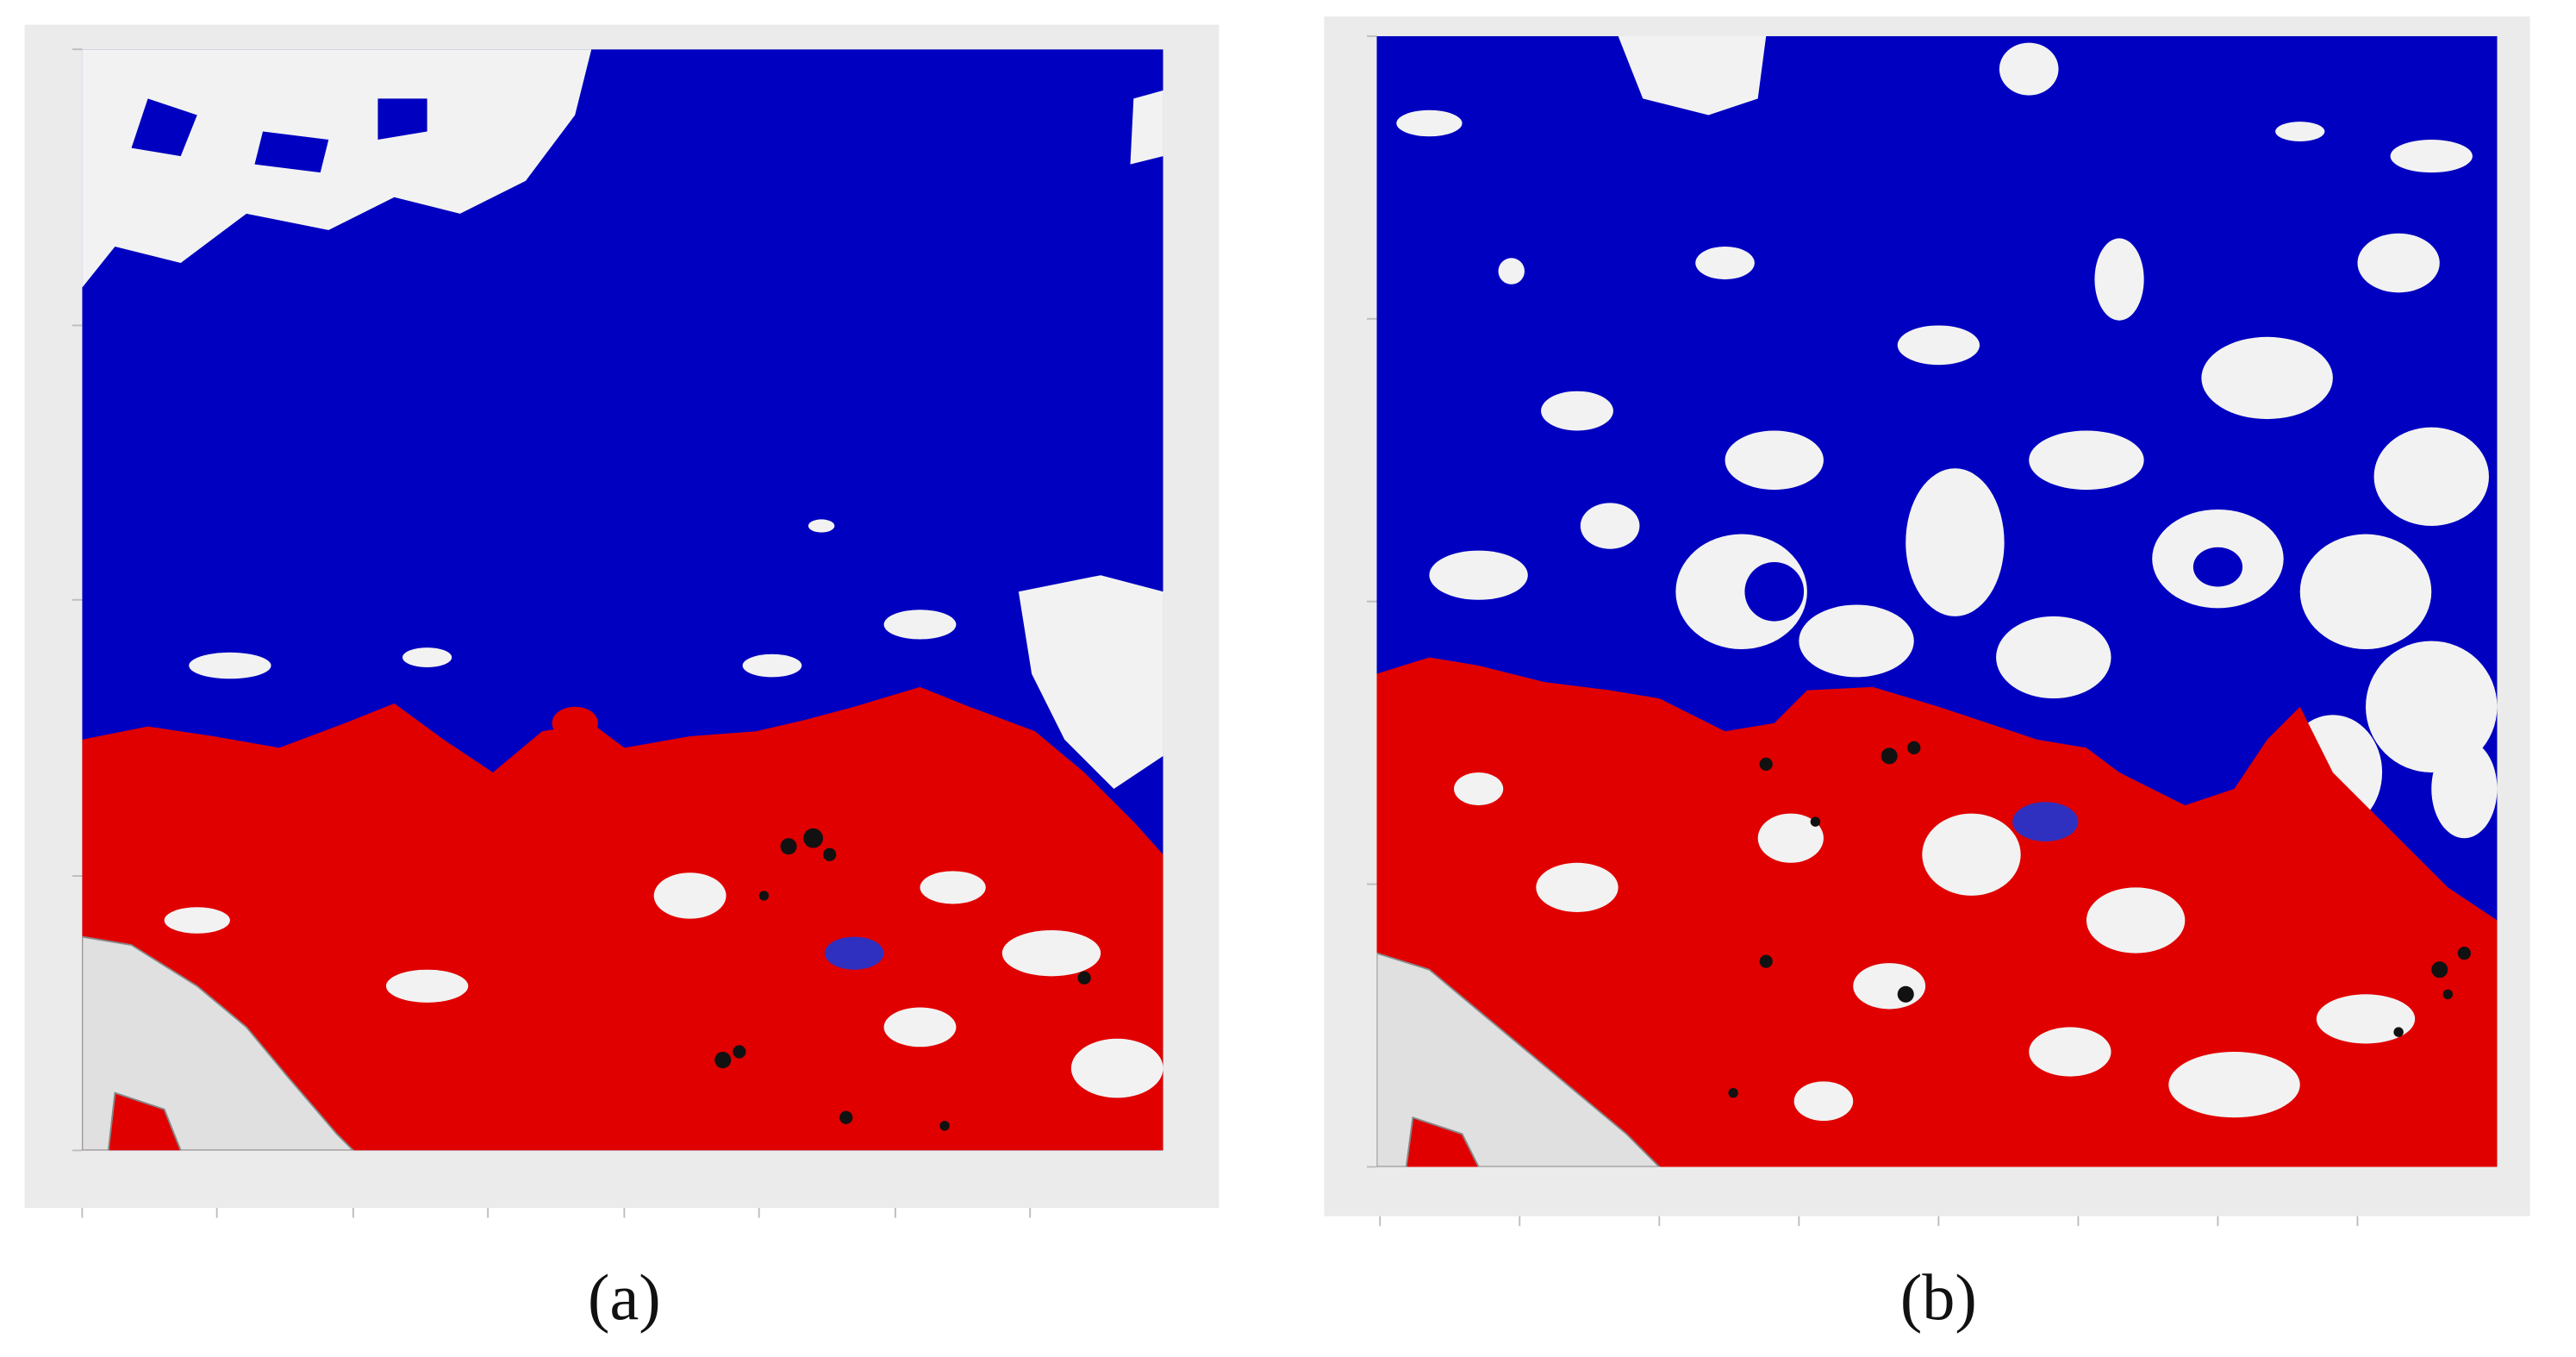  Describe the element at coordinates (1938, 1298) in the screenshot. I see `panel-label: (b)` at that location.